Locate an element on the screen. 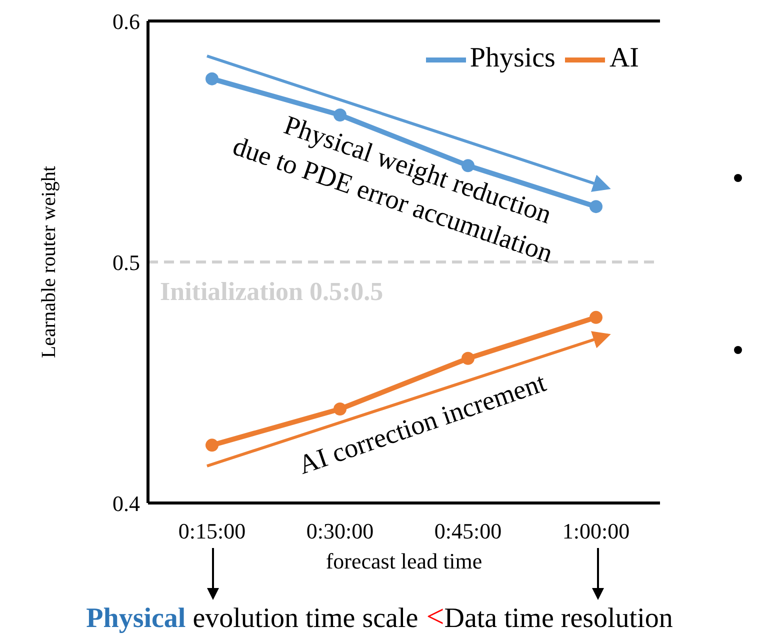 Image resolution: width=759 pixels, height=637 pixels. y-axis-title: Learnable router weight is located at coordinates (49, 262).